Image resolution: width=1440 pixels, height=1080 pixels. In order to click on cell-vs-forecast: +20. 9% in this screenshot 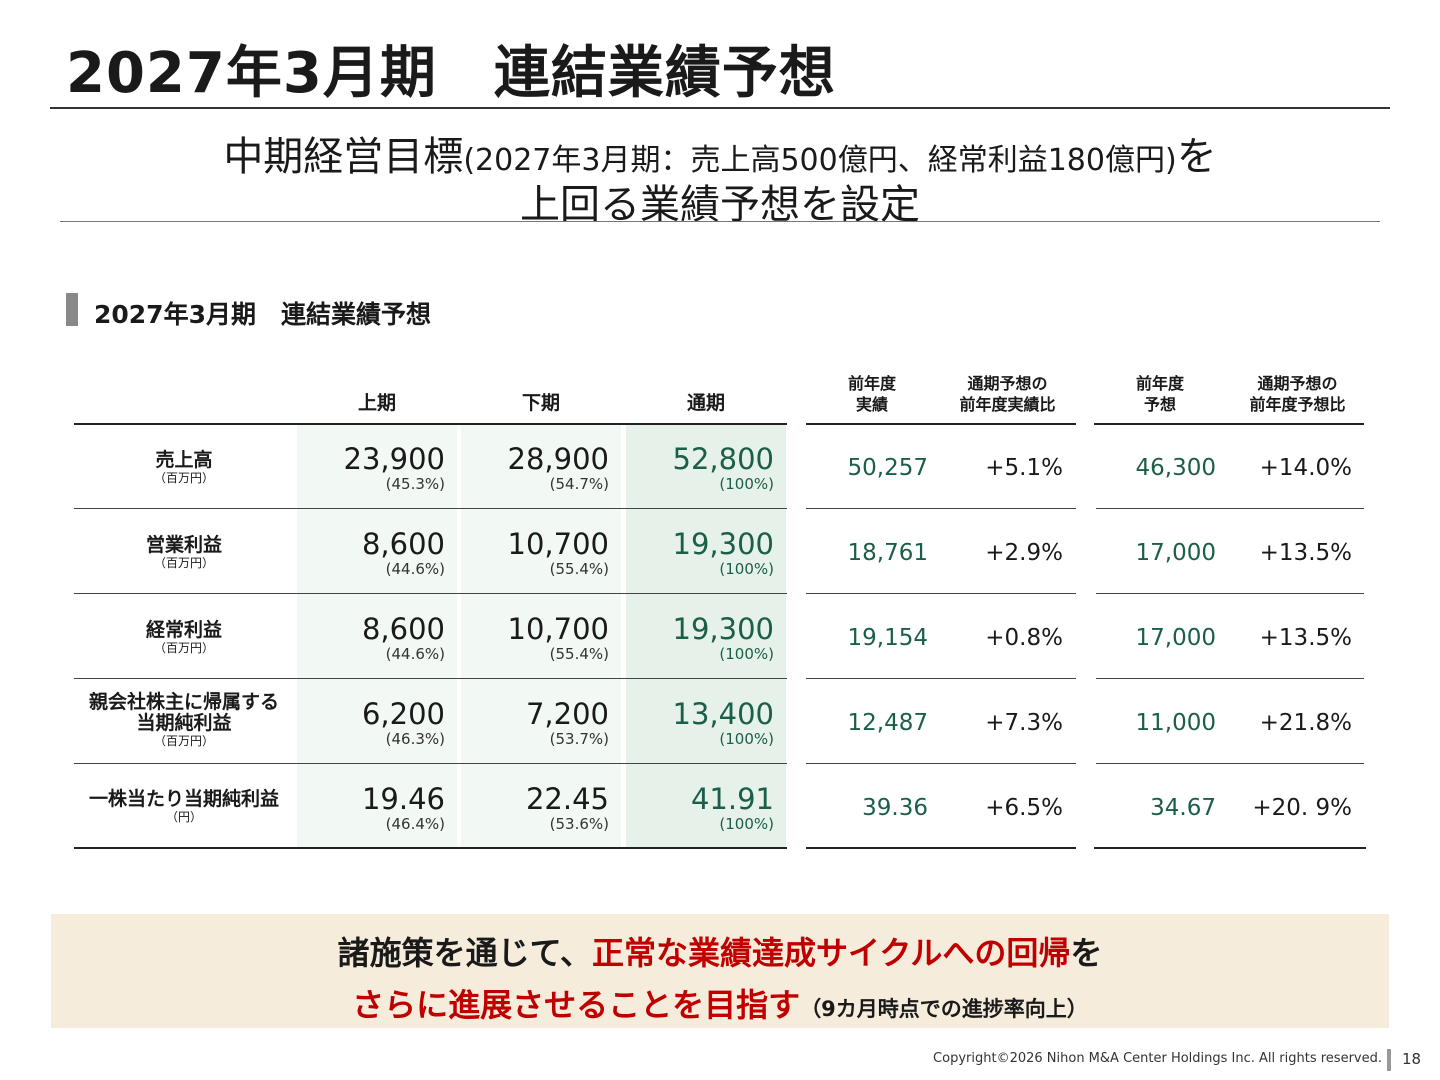, I will do `click(1302, 808)`.